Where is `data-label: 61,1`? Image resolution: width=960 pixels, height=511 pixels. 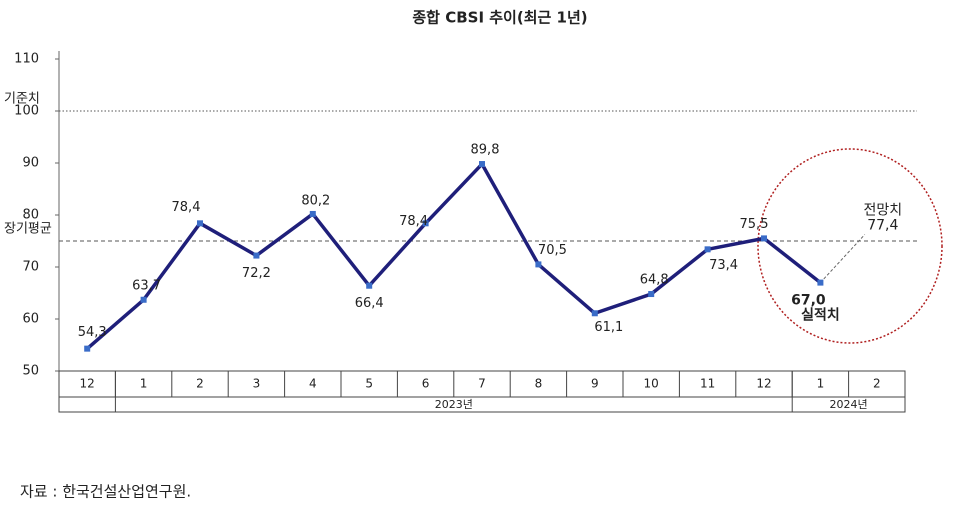
data-label: 61,1 is located at coordinates (608, 327).